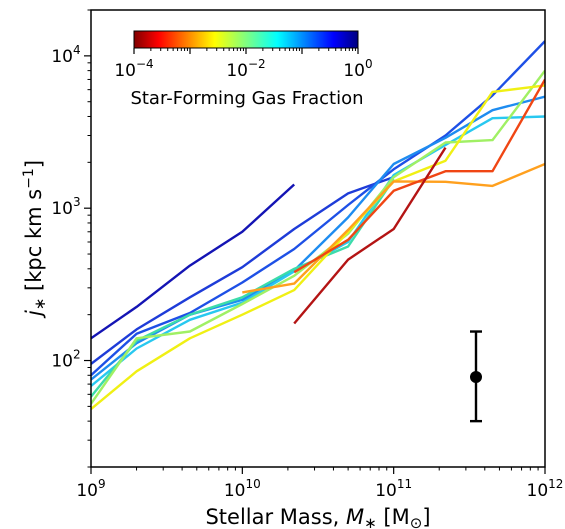  Describe the element at coordinates (90, 489) in the screenshot. I see `x-tick-label: 109` at that location.